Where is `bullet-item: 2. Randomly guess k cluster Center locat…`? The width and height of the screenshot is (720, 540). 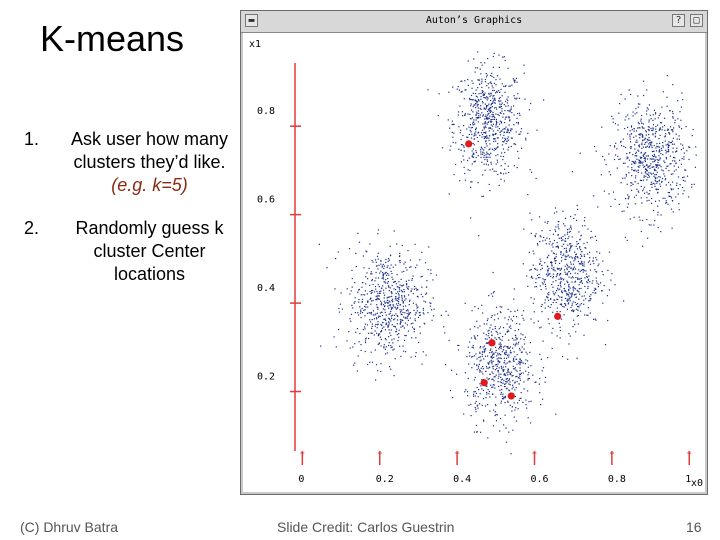 bullet-item: 2. Randomly guess k cluster Center locat… is located at coordinates (131, 251).